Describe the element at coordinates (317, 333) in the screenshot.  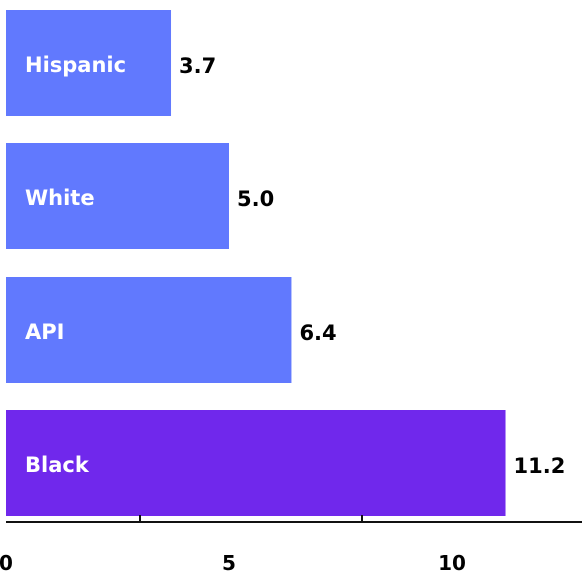
I see `value-label-api: 6.4` at that location.